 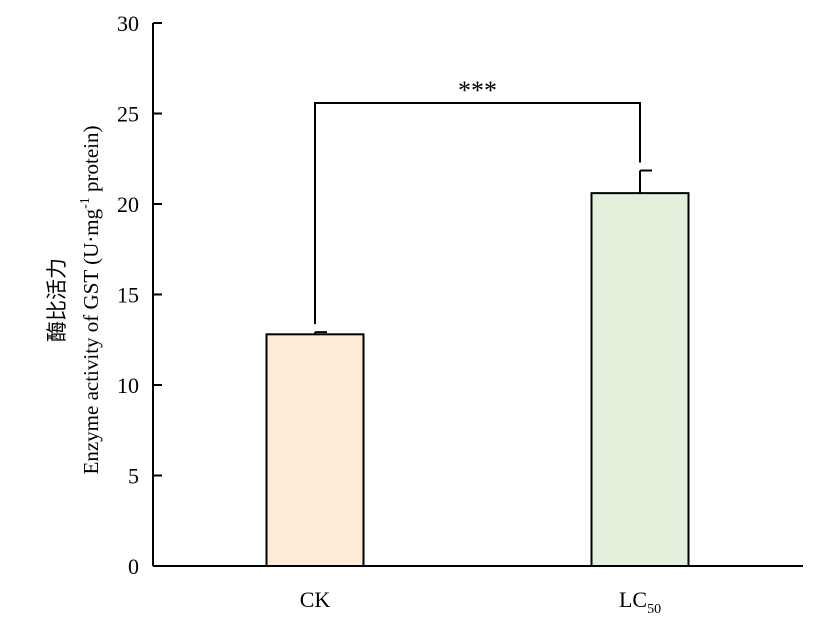 I want to click on y-tick-label: 30, so click(x=128, y=23).